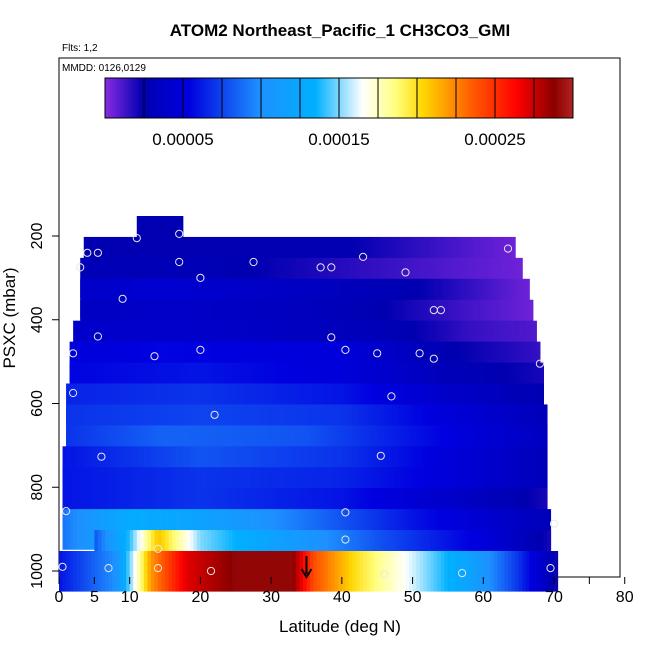 The height and width of the screenshot is (650, 650). I want to click on y-tick-label: 400, so click(37, 319).